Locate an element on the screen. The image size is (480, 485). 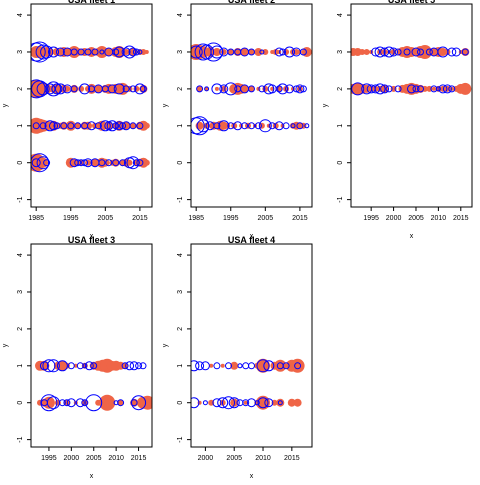
x-tick-label: 2005 is located at coordinates (106, 218).